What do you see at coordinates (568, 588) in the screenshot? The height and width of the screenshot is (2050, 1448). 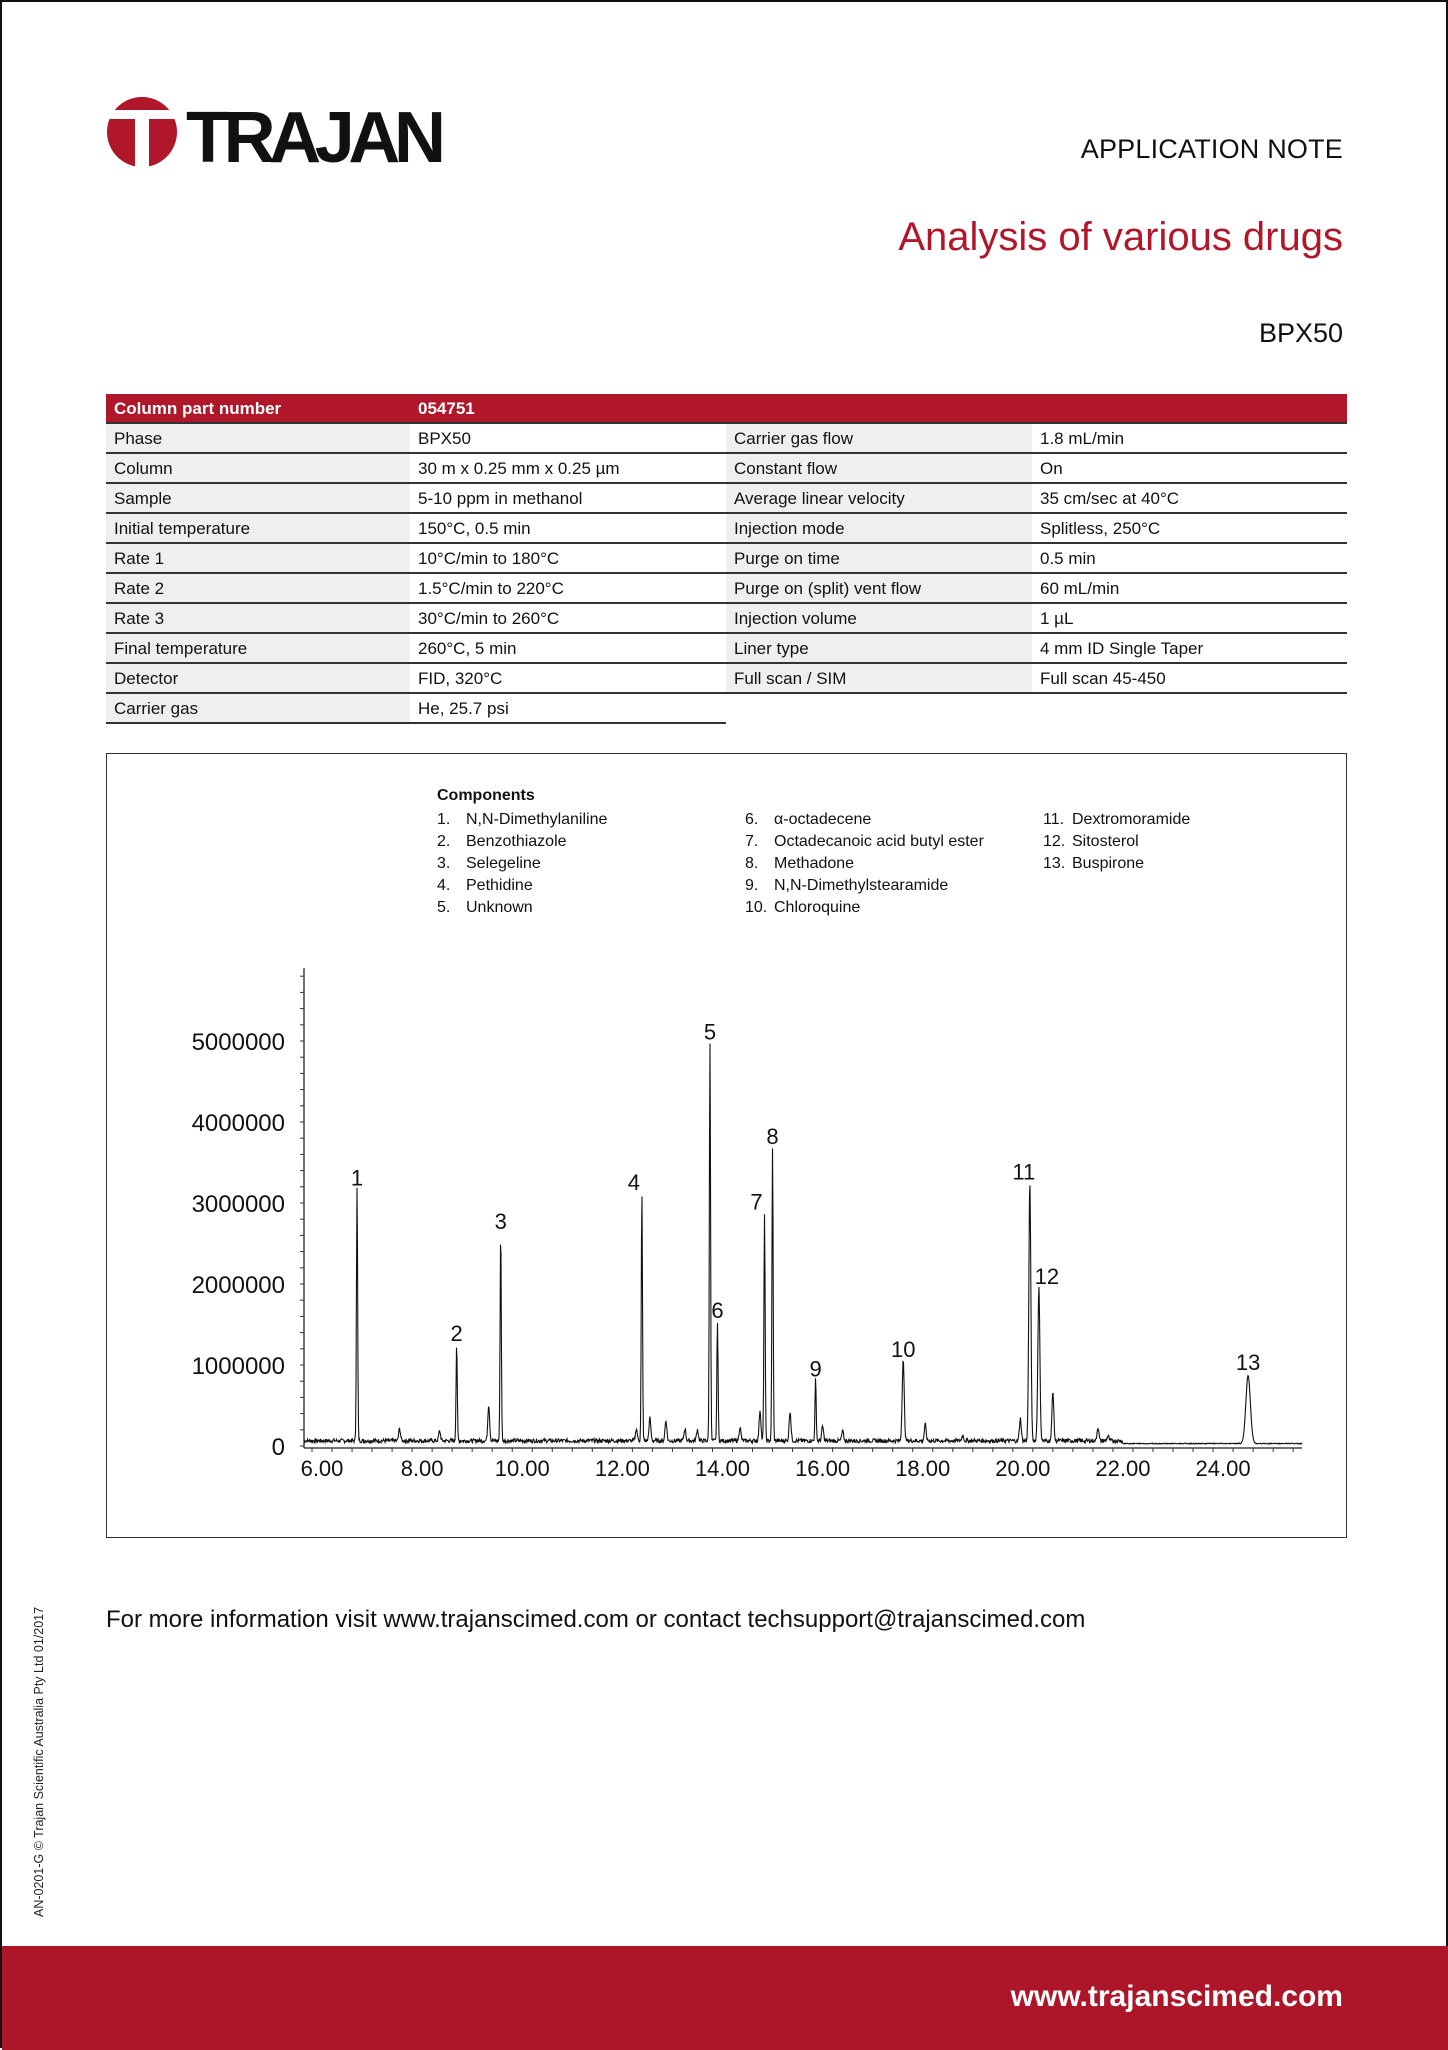 I see `param-value: 1.5°C/min to 220°C` at bounding box center [568, 588].